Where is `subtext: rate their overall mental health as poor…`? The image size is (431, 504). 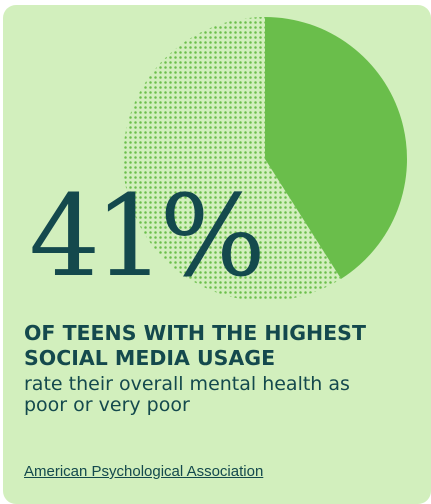
subtext: rate their overall mental health as poor… is located at coordinates (187, 394).